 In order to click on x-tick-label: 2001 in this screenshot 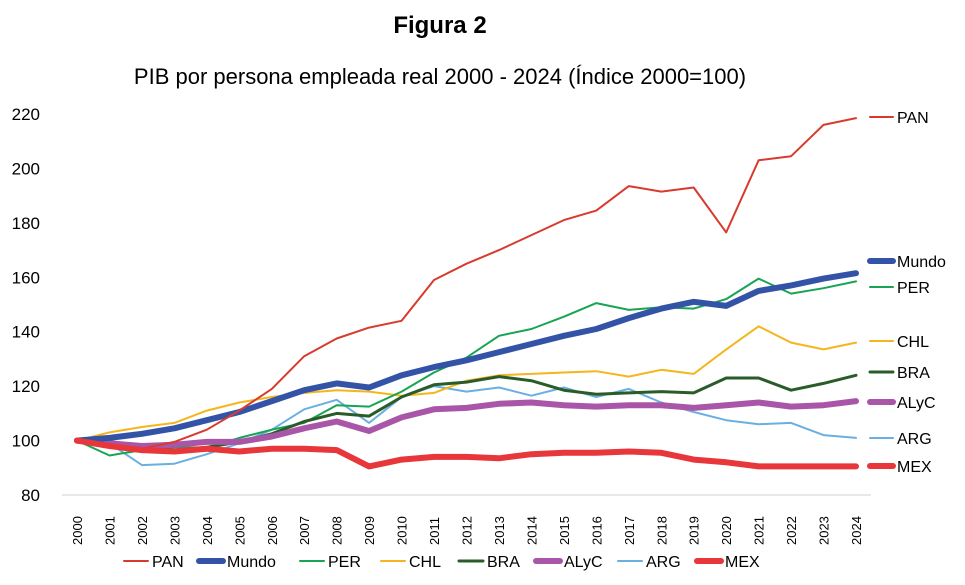, I will do `click(109, 530)`.